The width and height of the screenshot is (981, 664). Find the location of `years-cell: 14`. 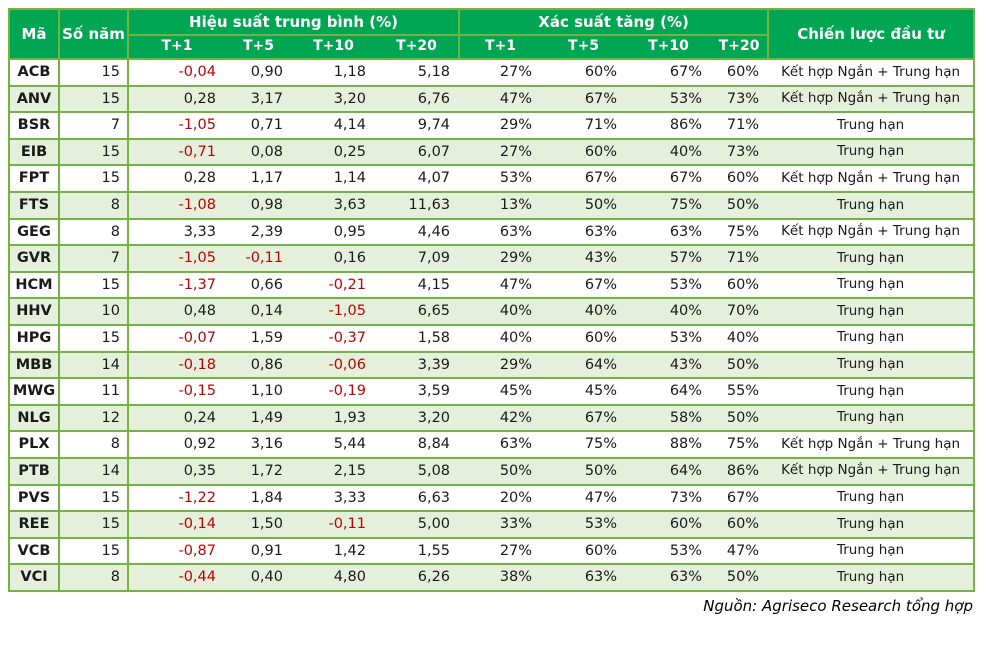

years-cell: 14 is located at coordinates (94, 470).